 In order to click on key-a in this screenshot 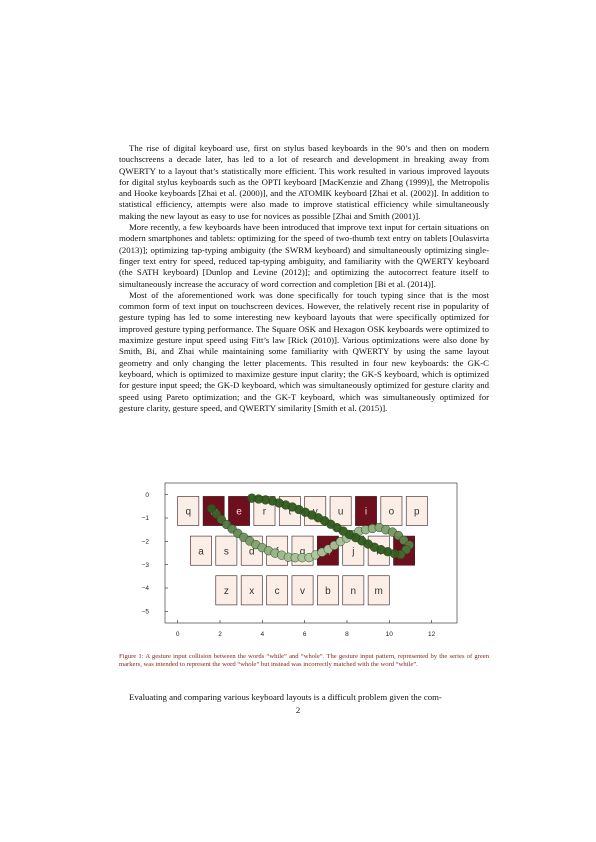, I will do `click(201, 550)`.